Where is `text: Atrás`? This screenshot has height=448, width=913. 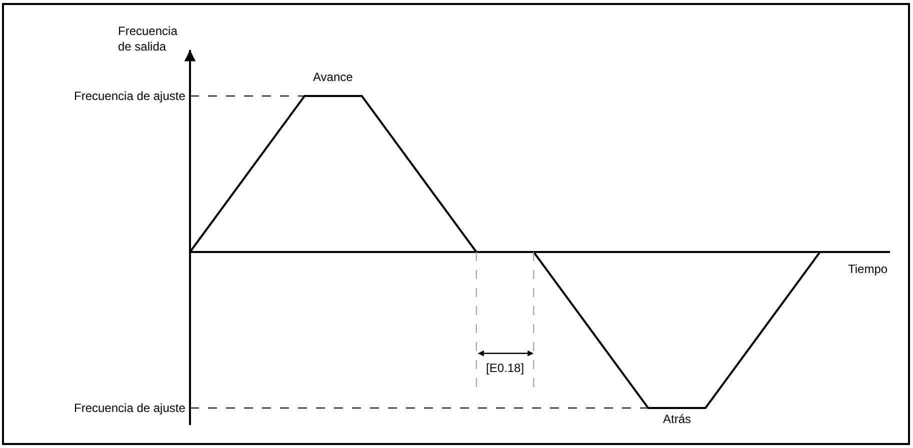
text: Atrás is located at coordinates (677, 419).